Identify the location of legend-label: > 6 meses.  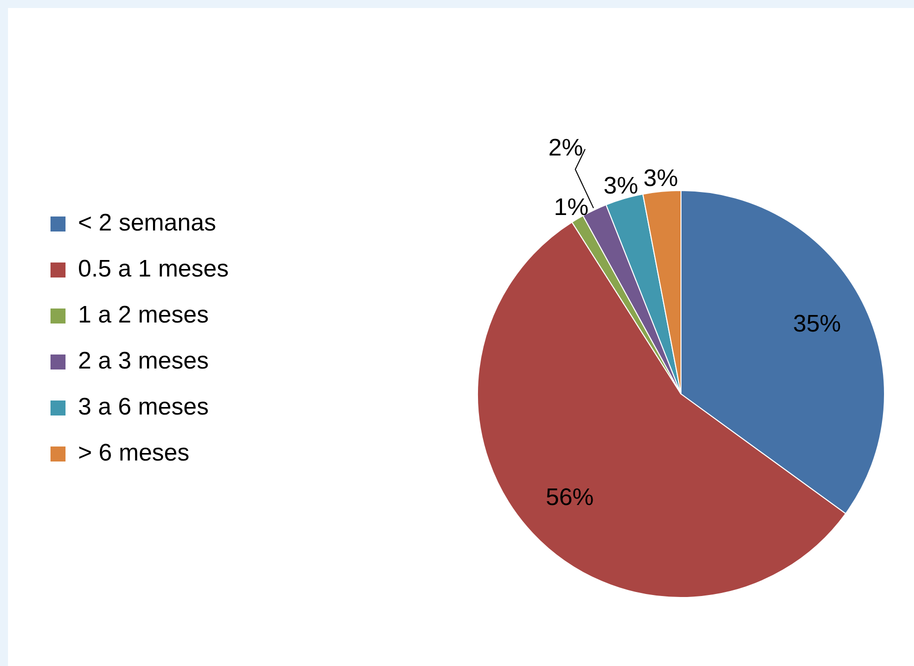
(134, 453).